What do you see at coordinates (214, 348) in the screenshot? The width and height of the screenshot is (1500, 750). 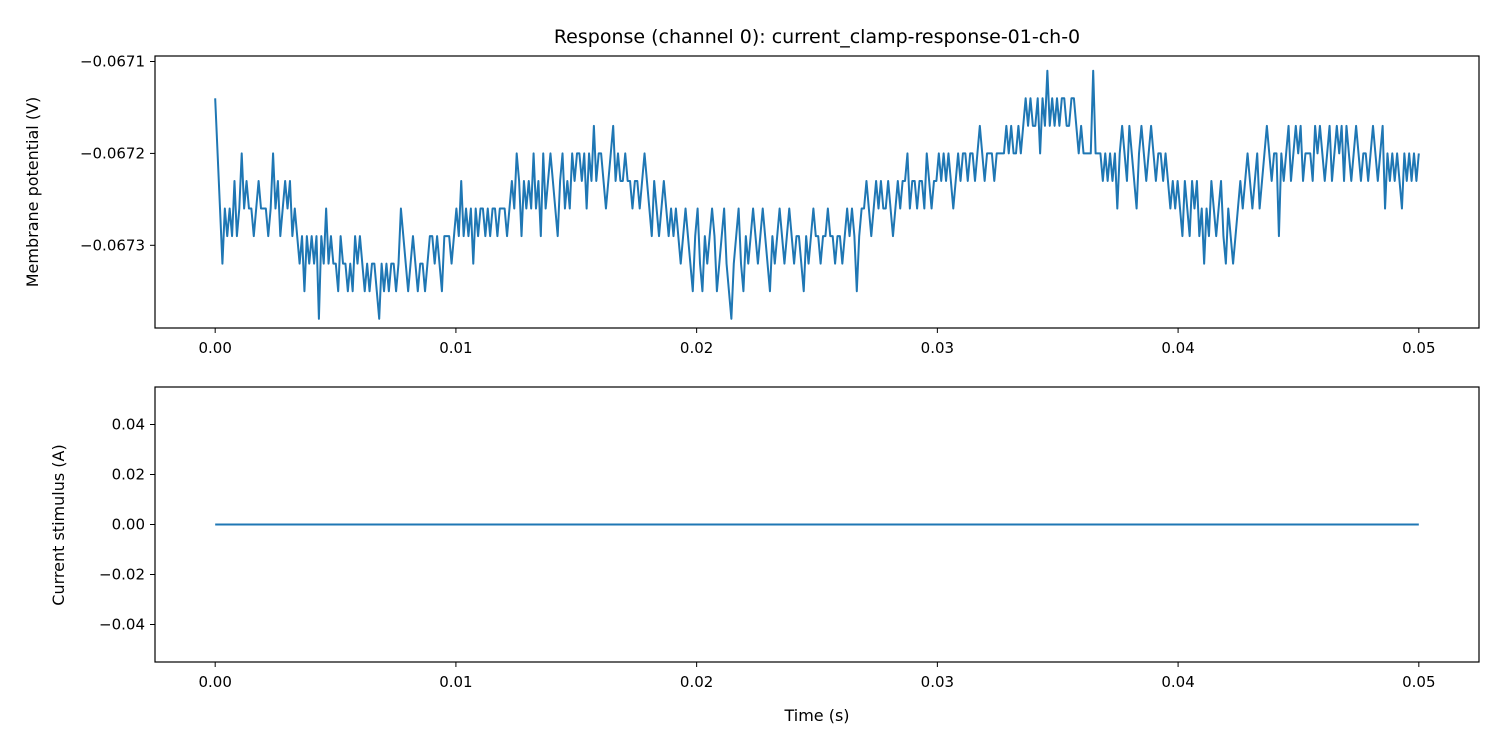 I see `top-x-tick-label: 0.00` at bounding box center [214, 348].